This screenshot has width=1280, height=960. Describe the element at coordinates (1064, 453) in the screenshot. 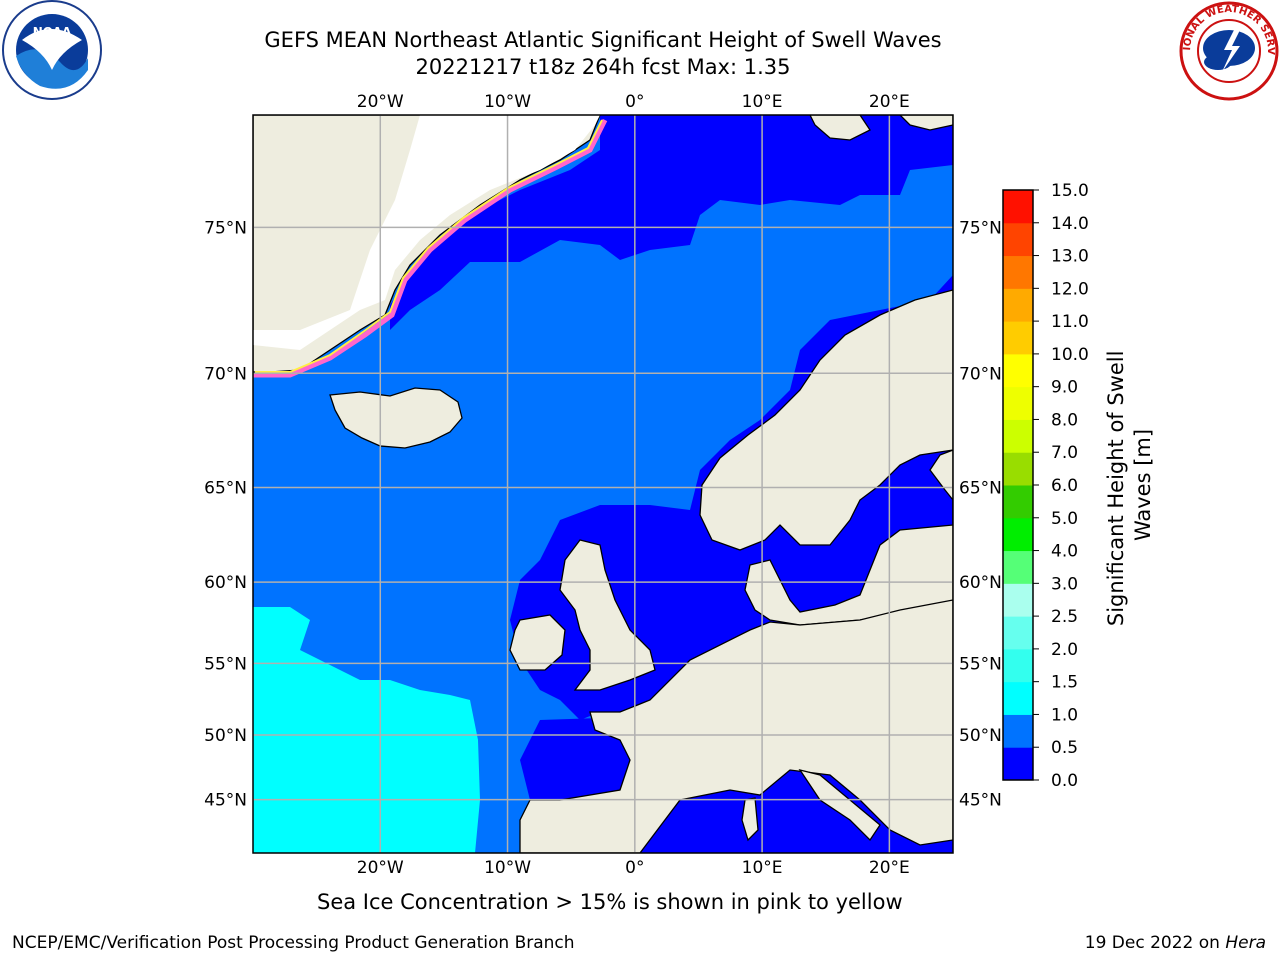

I see `colorbar-tick-label: 7.0` at that location.